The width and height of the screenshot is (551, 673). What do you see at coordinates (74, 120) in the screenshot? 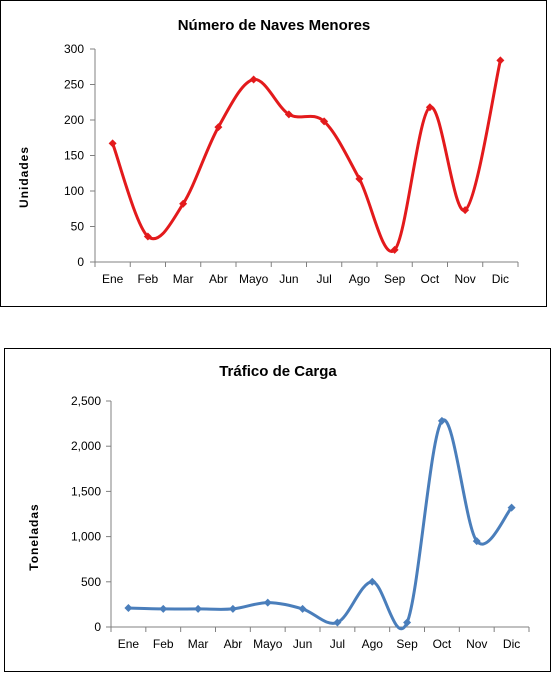
I see `y-tick-label: 200` at bounding box center [74, 120].